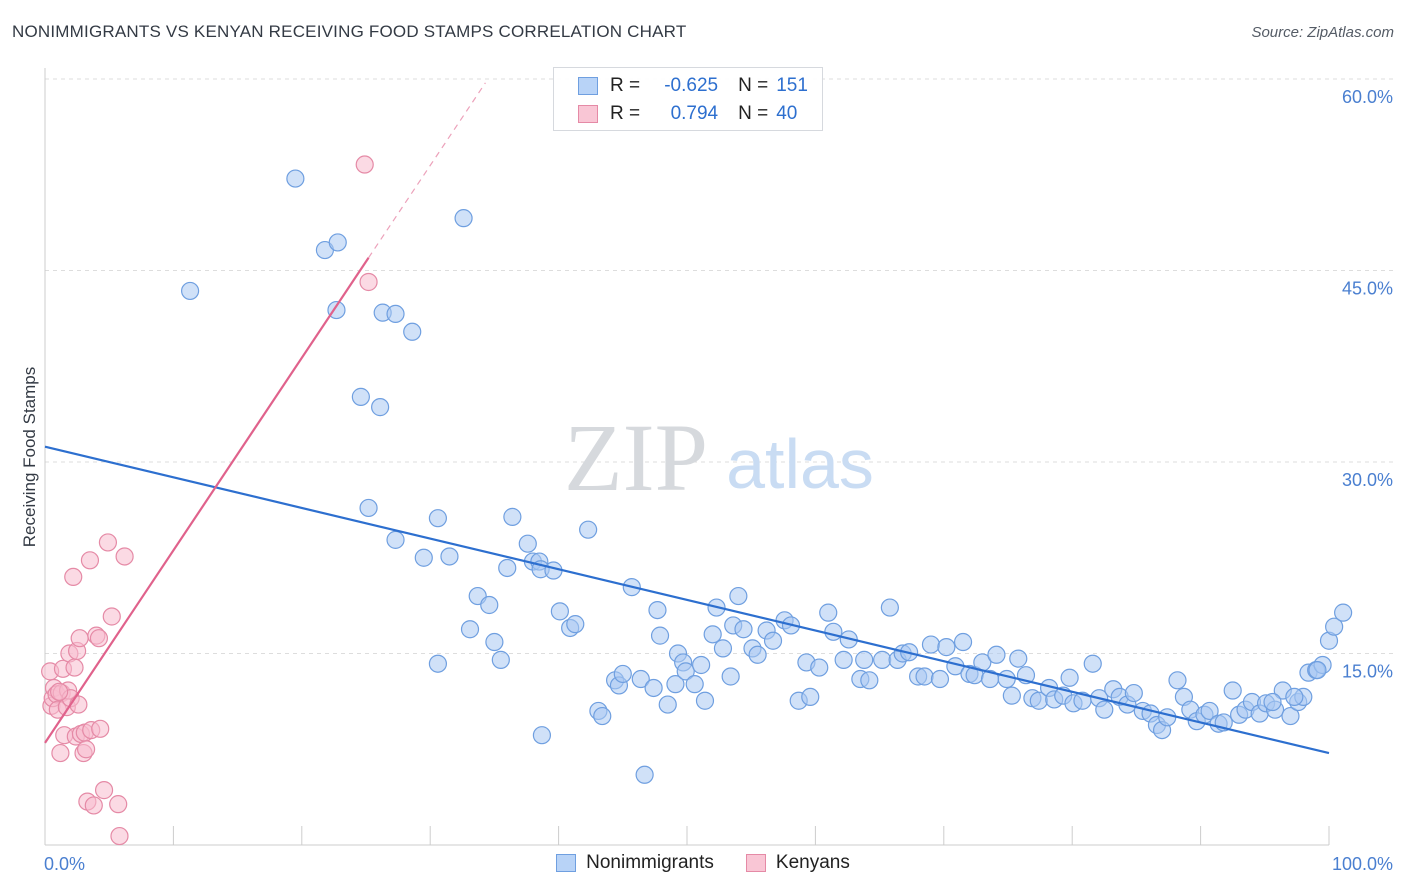  Describe the element at coordinates (687, 114) in the screenshot. I see `stats-row-kenyans: R = 0.794 N = 40` at that location.